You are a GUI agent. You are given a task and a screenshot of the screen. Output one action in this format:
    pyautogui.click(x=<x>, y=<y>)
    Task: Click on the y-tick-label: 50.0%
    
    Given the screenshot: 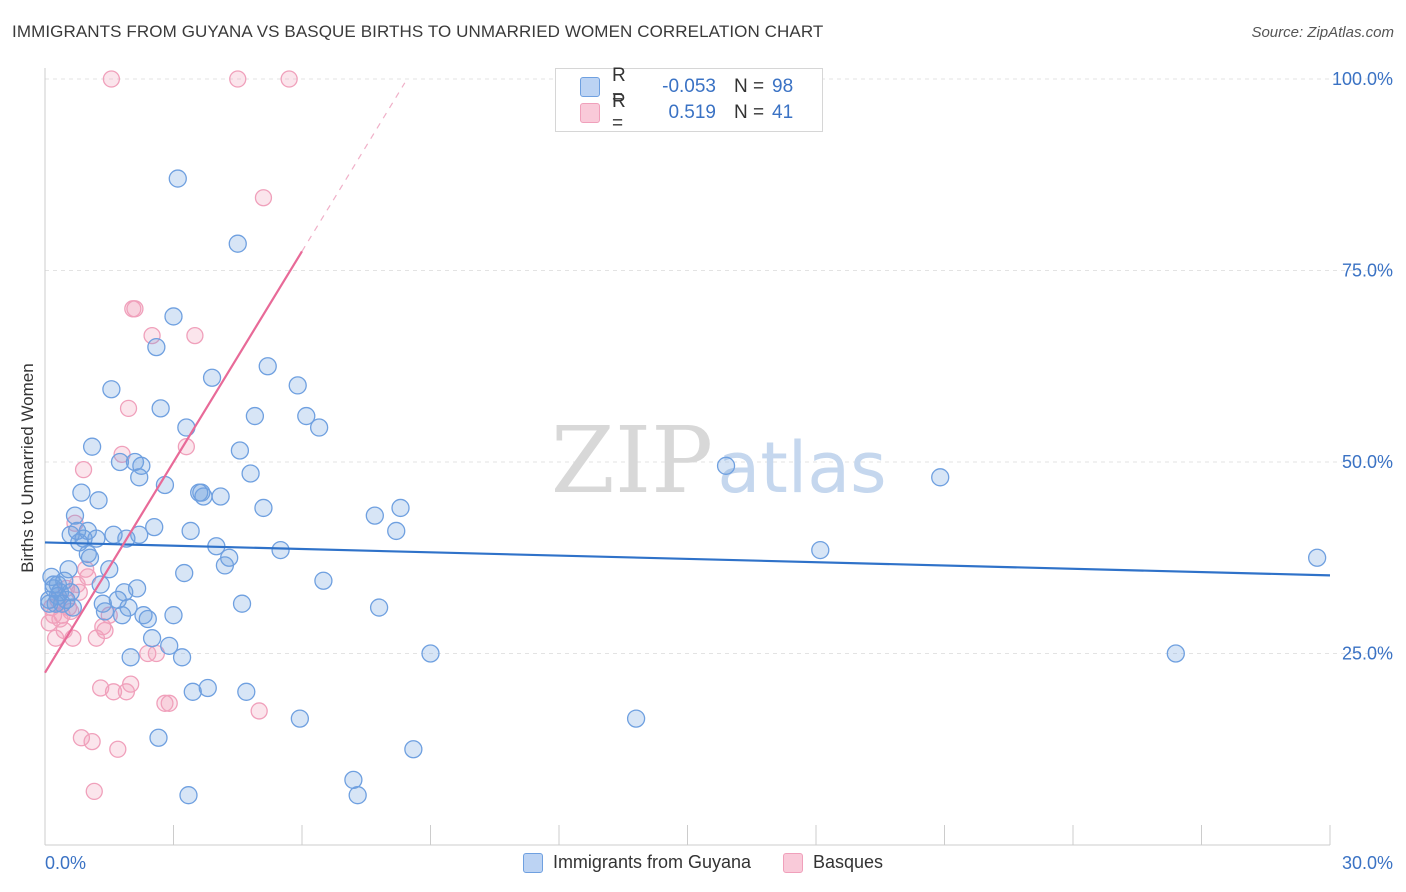 What is the action you would take?
    pyautogui.click(x=1367, y=462)
    